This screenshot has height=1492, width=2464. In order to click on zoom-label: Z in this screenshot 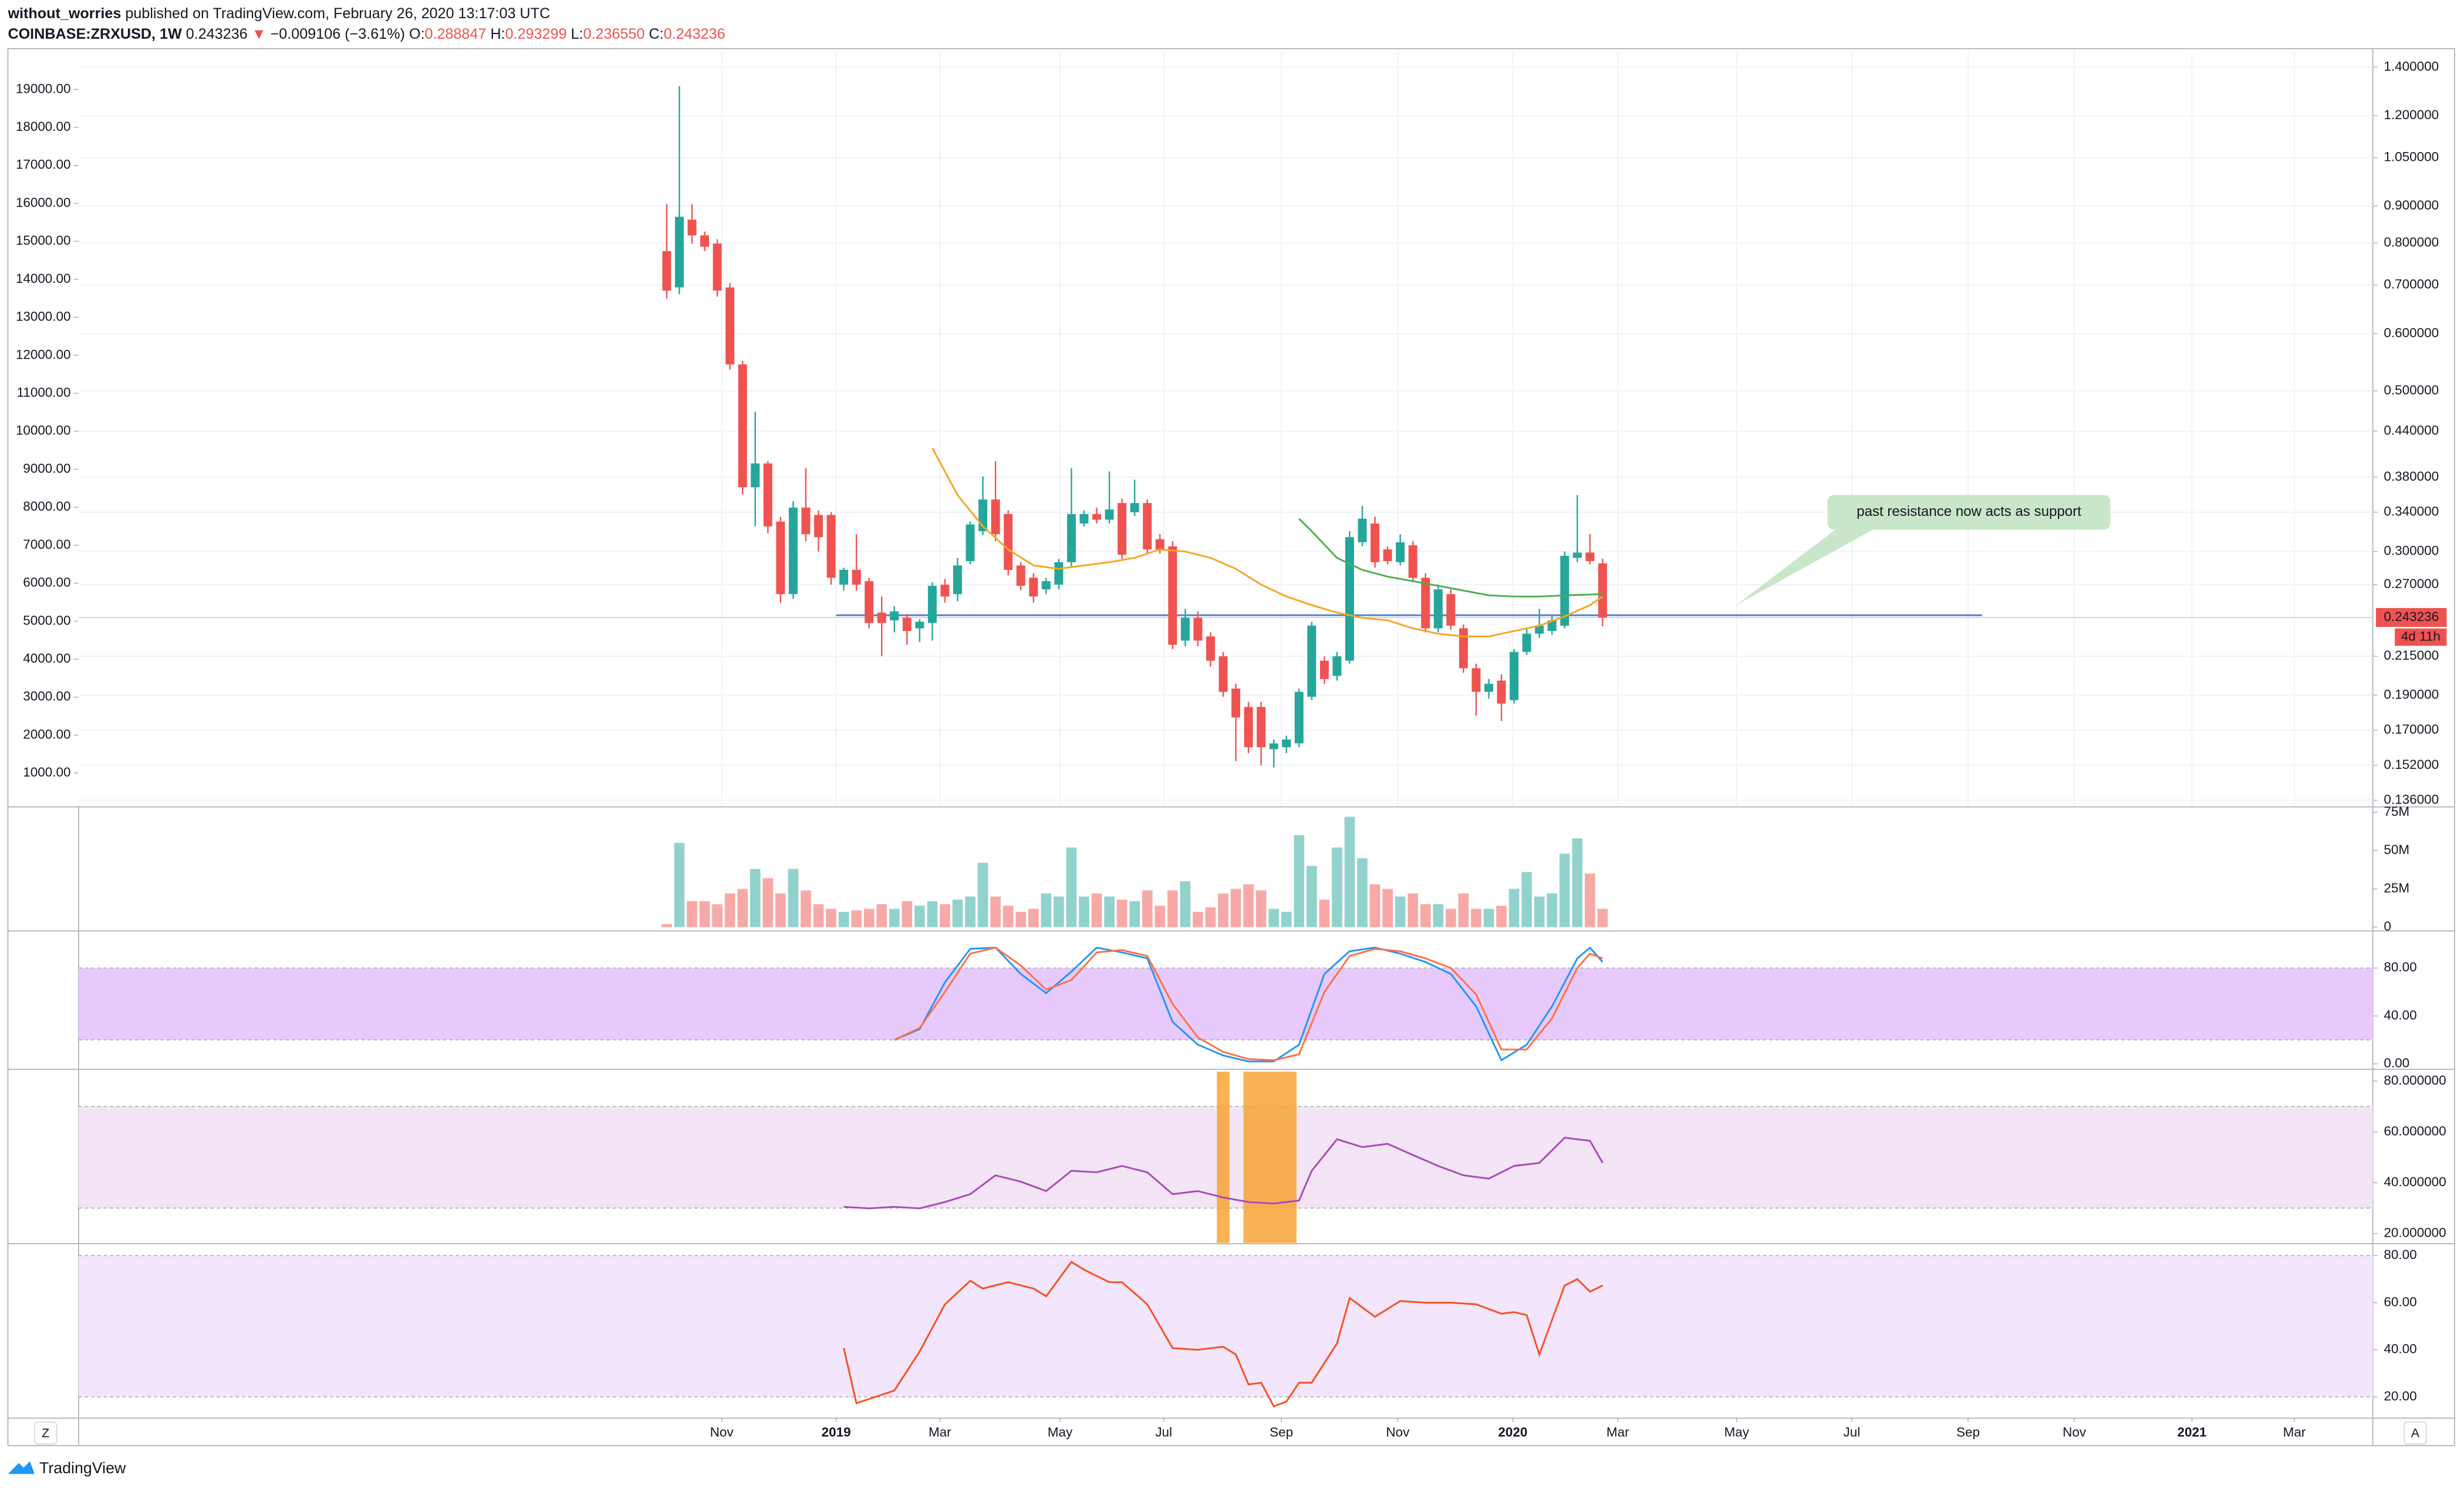, I will do `click(45, 1433)`.